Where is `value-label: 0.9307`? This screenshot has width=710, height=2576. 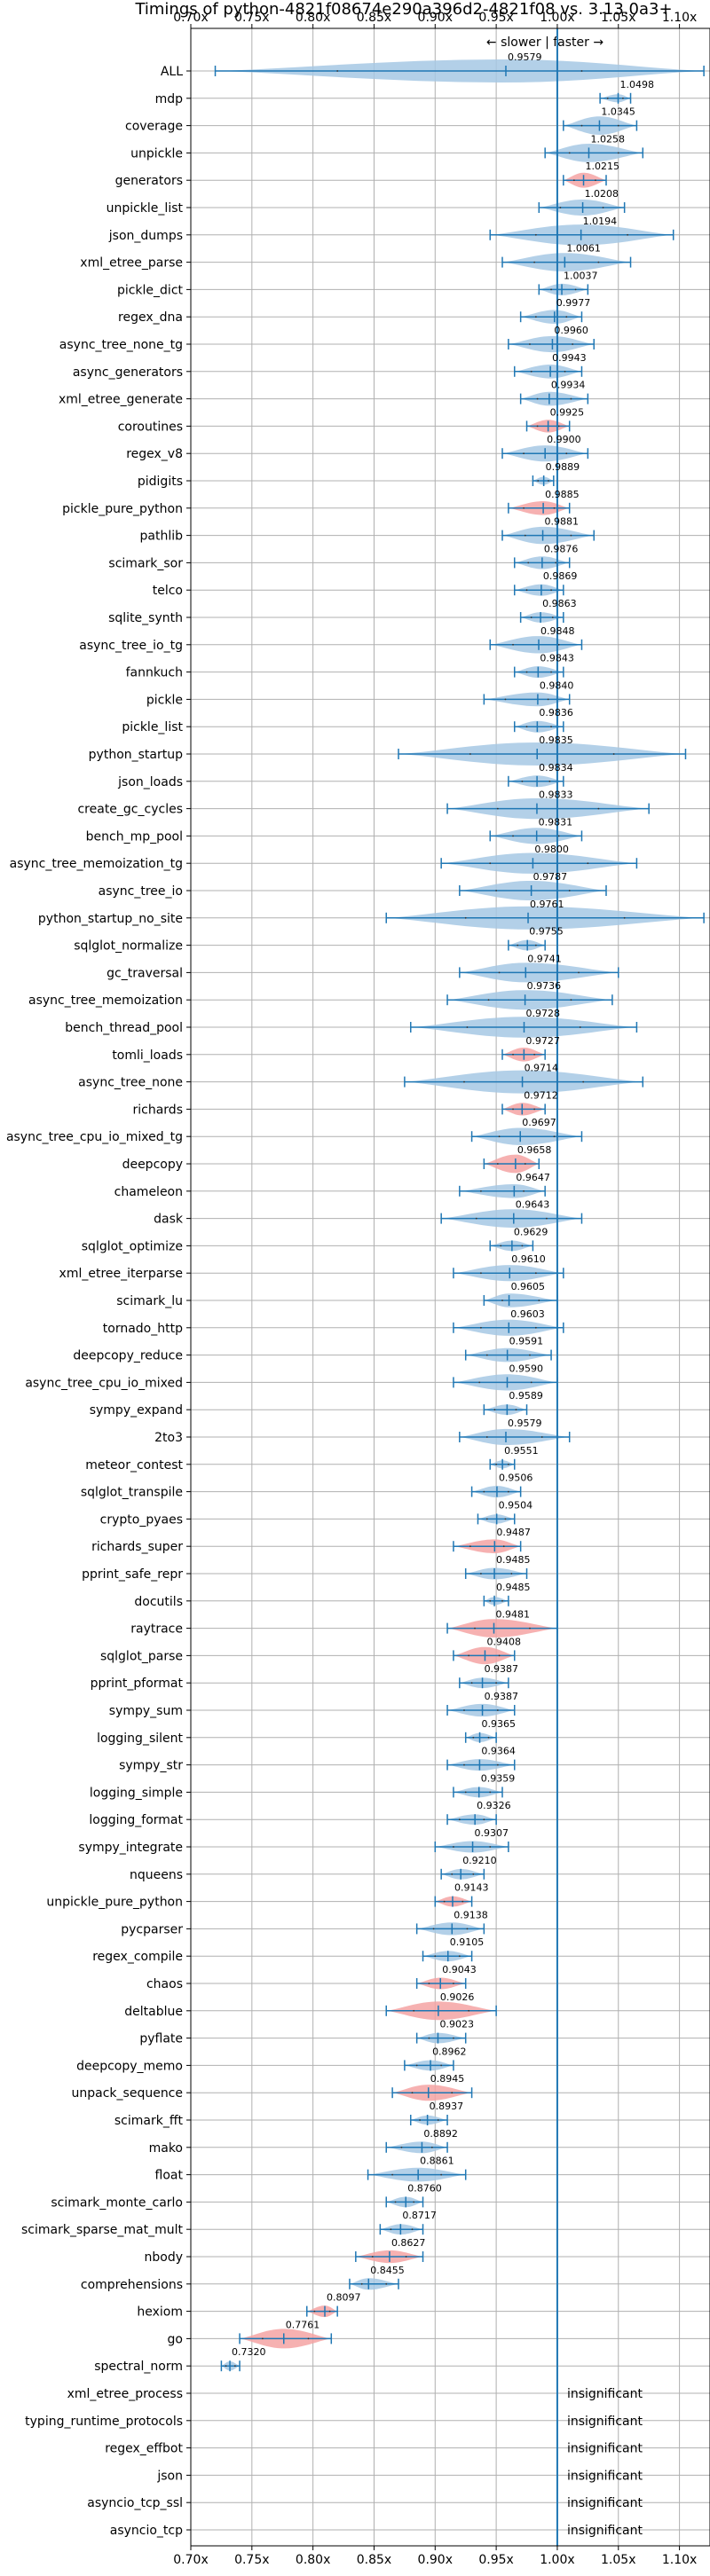
value-label: 0.9307 is located at coordinates (492, 1833).